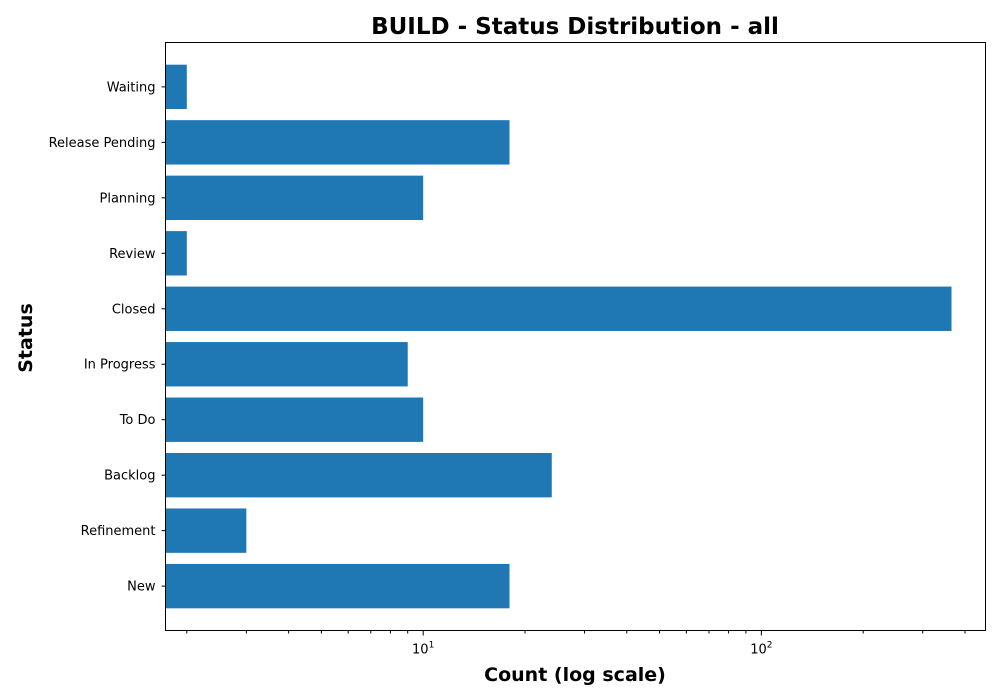  What do you see at coordinates (26, 338) in the screenshot?
I see `y-axis-label: Status` at bounding box center [26, 338].